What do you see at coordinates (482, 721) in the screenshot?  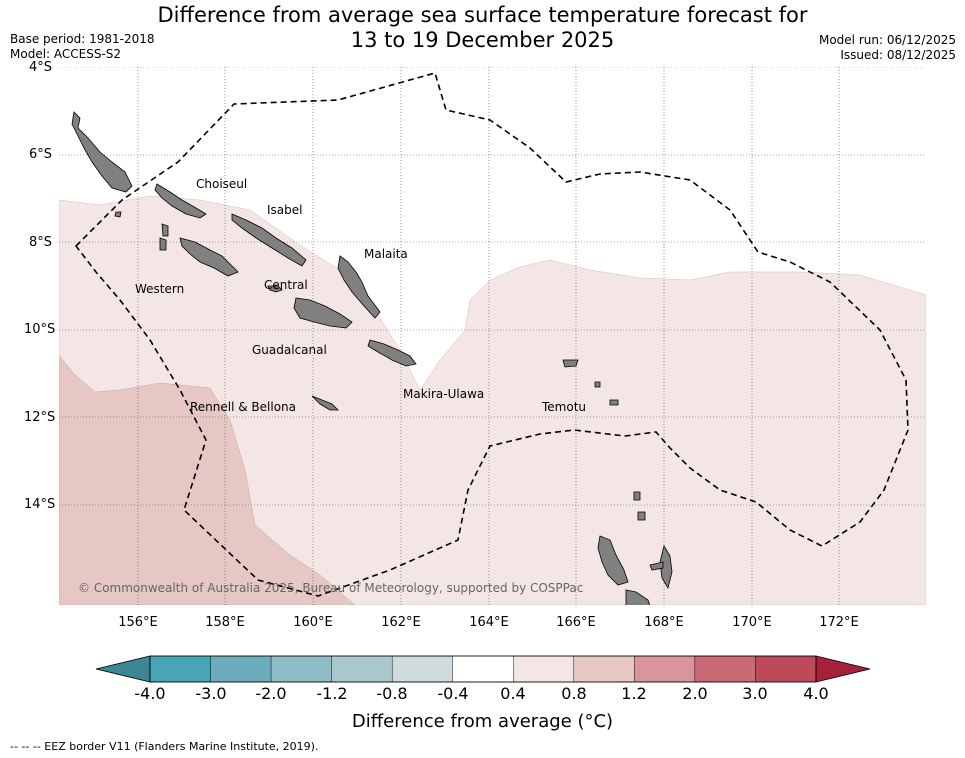 I see `colorbar-title: Difference from average (°C)` at bounding box center [482, 721].